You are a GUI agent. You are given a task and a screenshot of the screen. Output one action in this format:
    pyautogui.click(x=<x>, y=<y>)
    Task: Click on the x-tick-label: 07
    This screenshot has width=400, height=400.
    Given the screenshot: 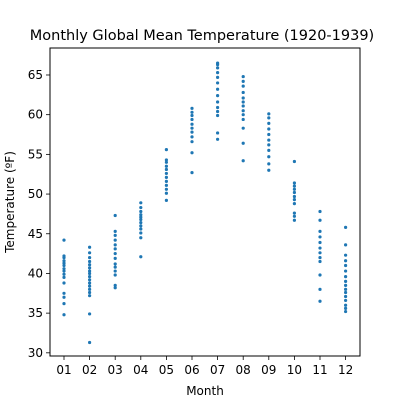 What is the action you would take?
    pyautogui.click(x=217, y=370)
    